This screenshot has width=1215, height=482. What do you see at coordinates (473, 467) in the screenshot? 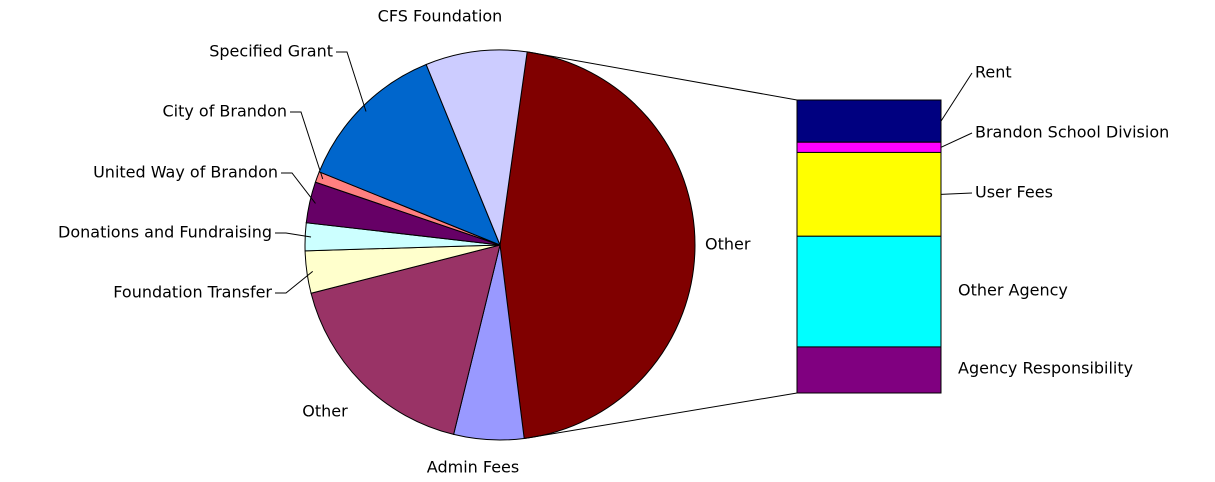
I see `slice-label: Admin Fees` at bounding box center [473, 467].